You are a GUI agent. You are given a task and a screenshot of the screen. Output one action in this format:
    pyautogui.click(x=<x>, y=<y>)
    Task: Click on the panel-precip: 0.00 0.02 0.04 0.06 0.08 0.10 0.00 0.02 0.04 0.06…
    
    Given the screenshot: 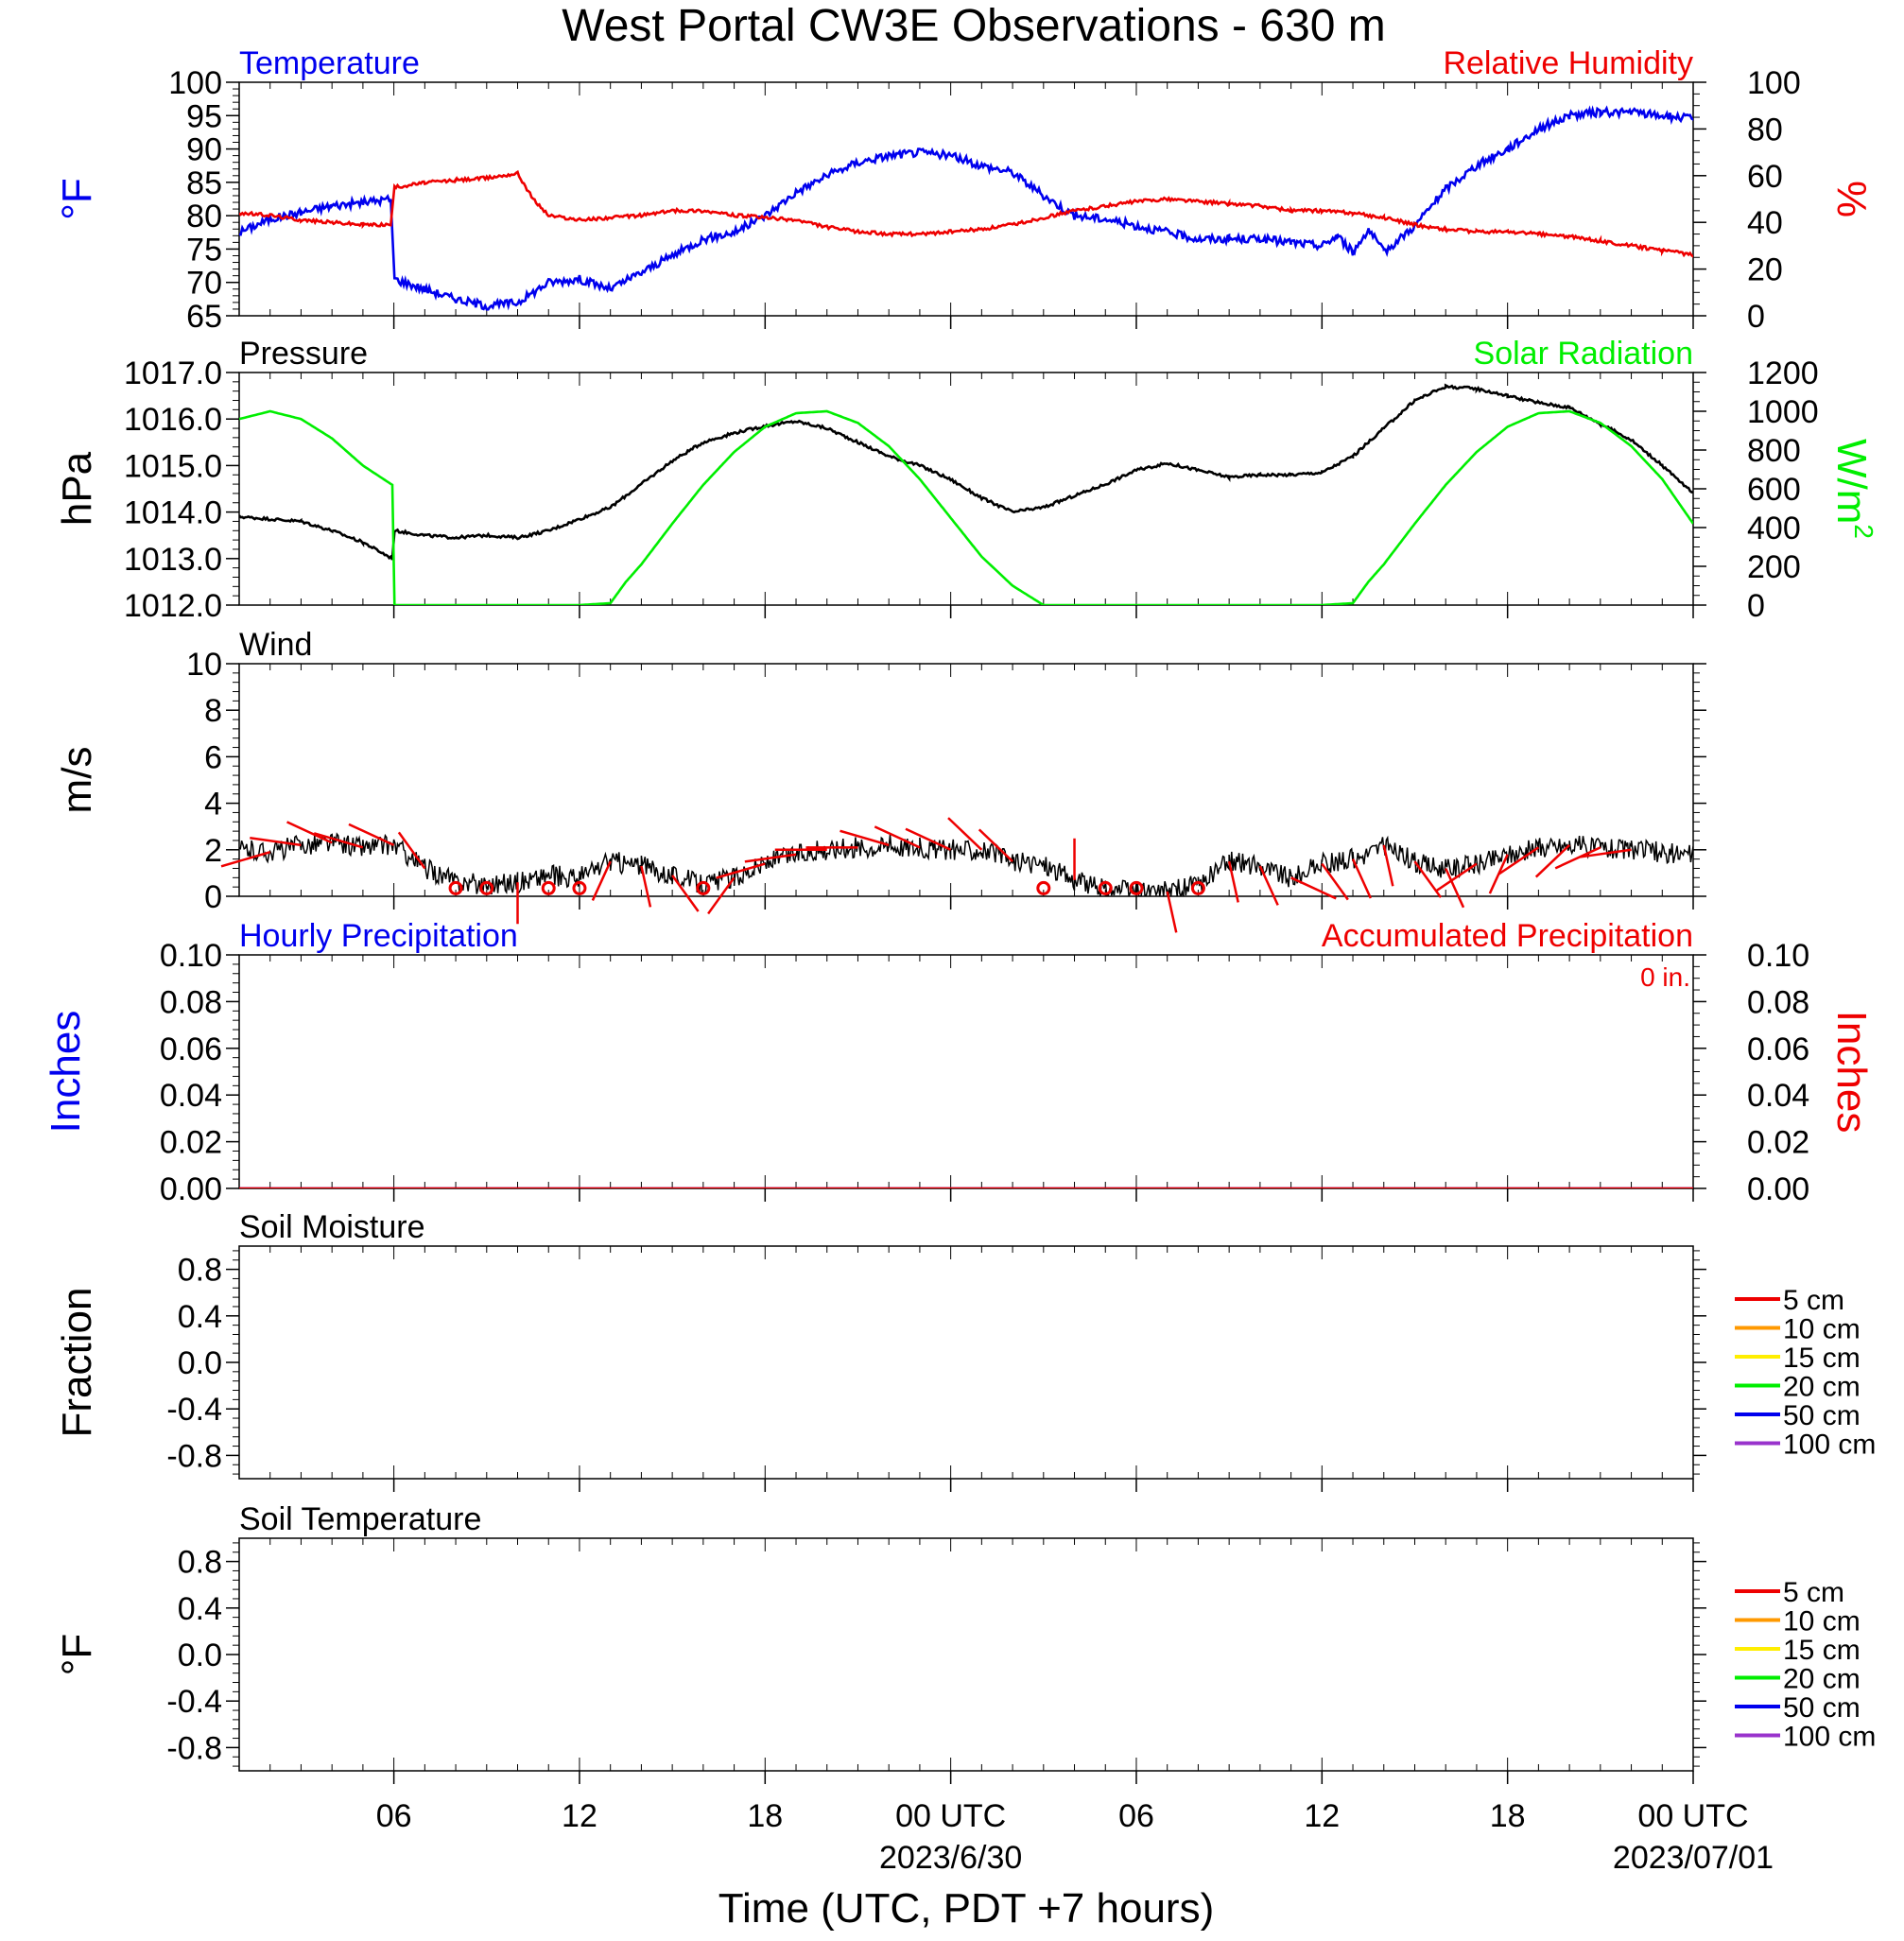 What is the action you would take?
    pyautogui.click(x=959, y=1063)
    